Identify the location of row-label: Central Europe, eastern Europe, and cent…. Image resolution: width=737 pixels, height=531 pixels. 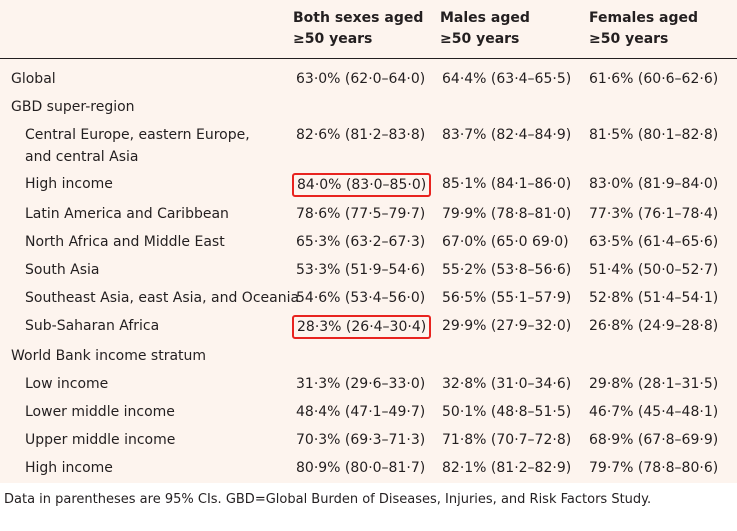
(137, 146).